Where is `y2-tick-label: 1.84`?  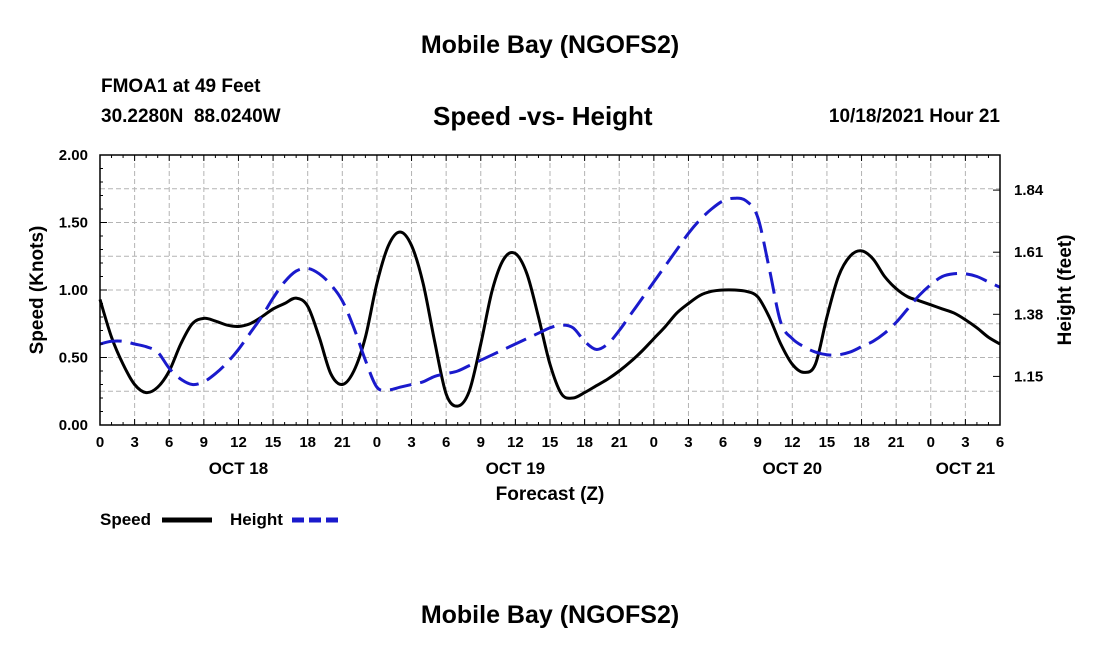
y2-tick-label: 1.84 is located at coordinates (1029, 190).